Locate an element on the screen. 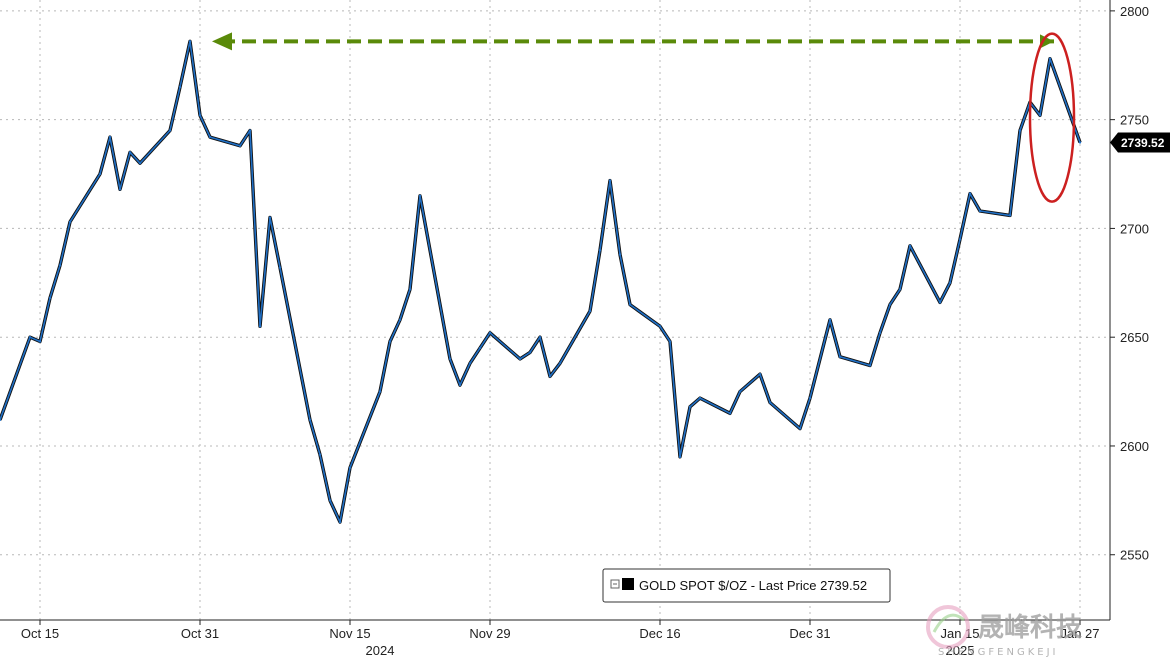 Image resolution: width=1170 pixels, height=657 pixels. y-tick-label: 2800 is located at coordinates (1134, 11).